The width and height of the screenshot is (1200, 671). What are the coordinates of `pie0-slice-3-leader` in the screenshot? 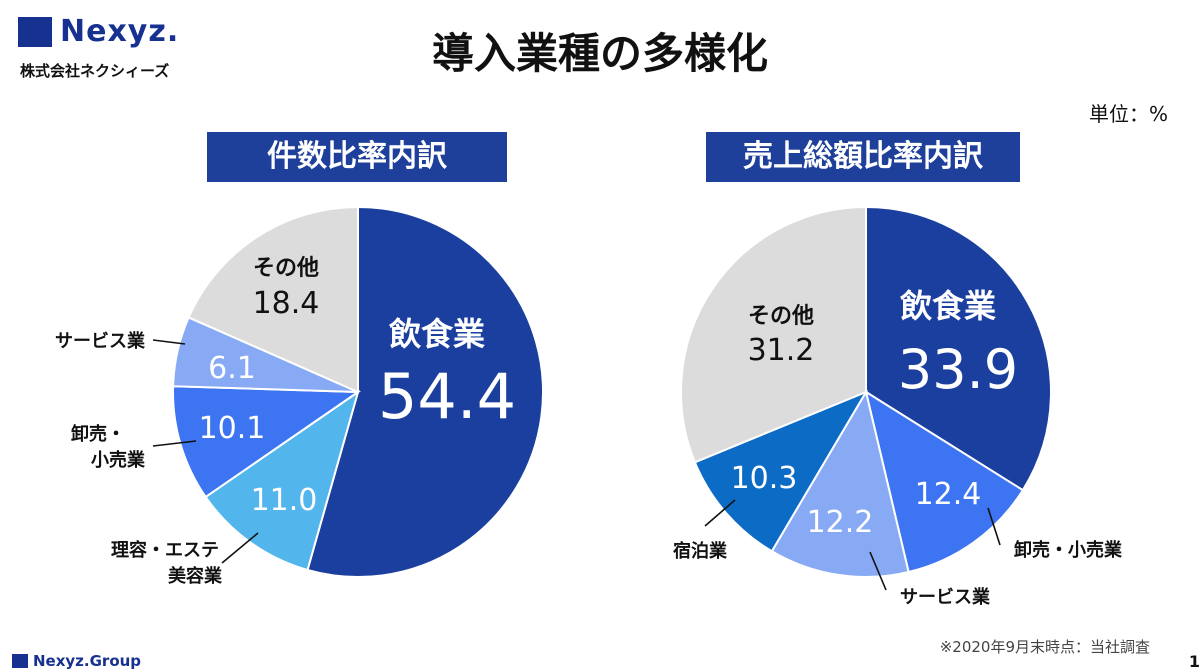 It's located at (169, 342).